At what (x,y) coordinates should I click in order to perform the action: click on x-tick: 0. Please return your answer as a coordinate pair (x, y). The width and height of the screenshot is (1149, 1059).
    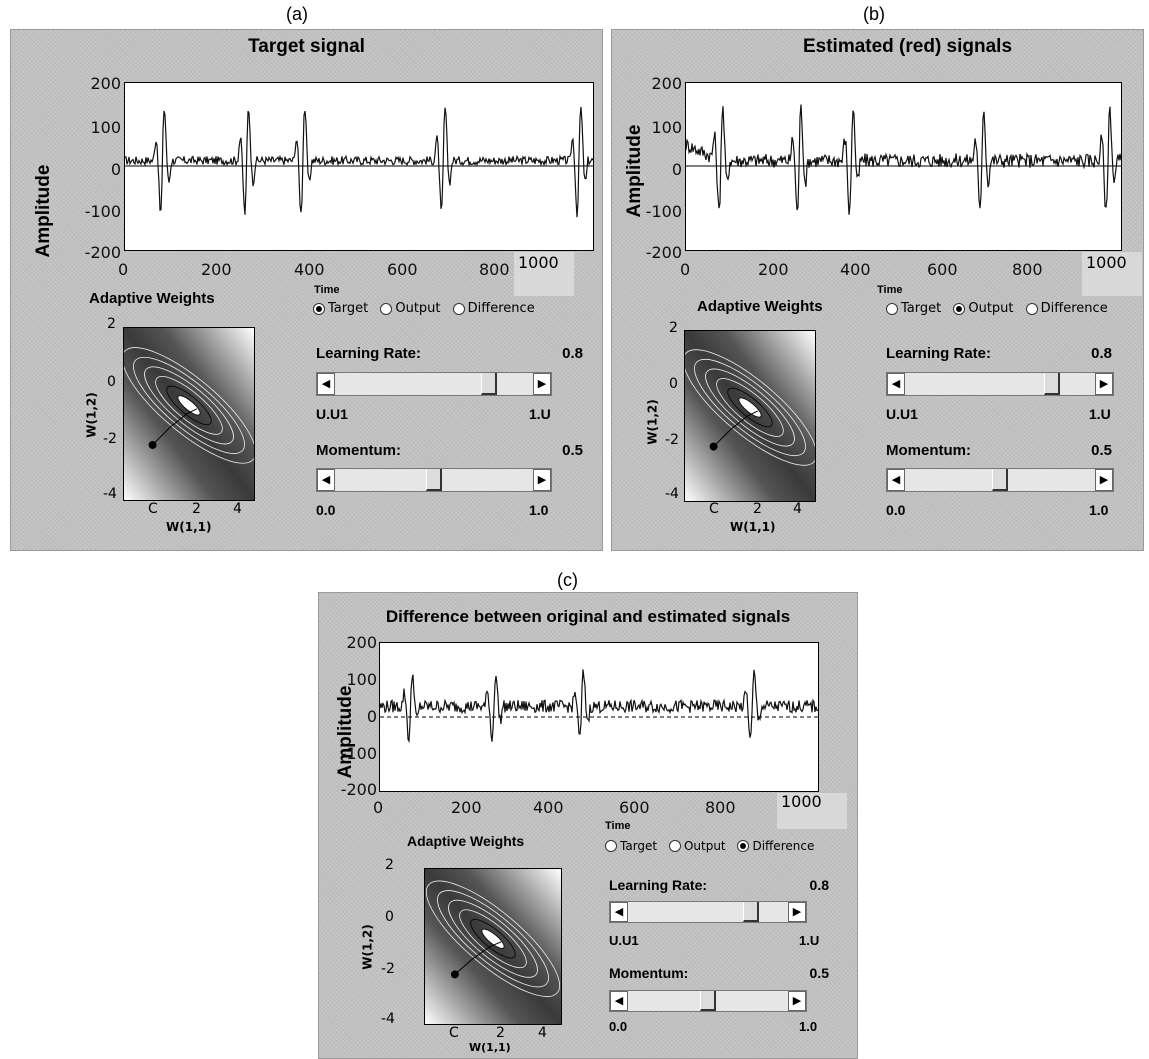
    Looking at the image, I should click on (123, 269).